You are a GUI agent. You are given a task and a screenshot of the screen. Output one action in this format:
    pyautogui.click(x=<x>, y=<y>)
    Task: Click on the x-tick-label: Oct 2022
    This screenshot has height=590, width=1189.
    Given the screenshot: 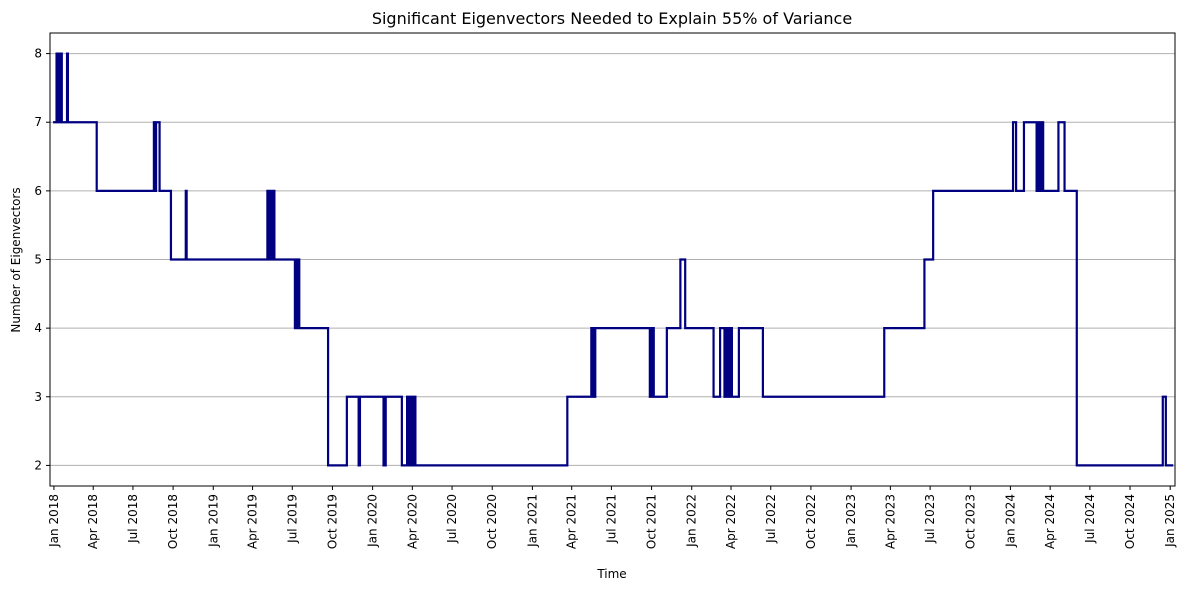 What is the action you would take?
    pyautogui.click(x=811, y=521)
    